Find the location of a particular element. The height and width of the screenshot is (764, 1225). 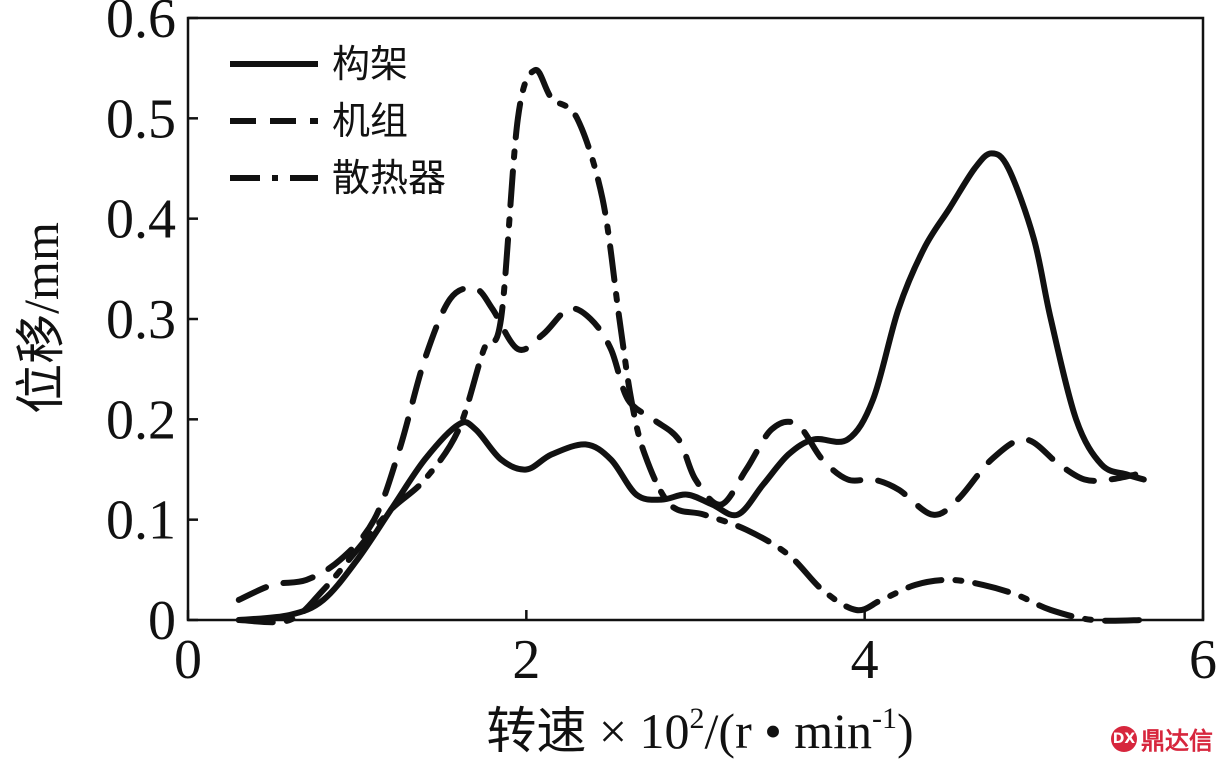

x-axis: 0 2 4 6 is located at coordinates (695, 650).